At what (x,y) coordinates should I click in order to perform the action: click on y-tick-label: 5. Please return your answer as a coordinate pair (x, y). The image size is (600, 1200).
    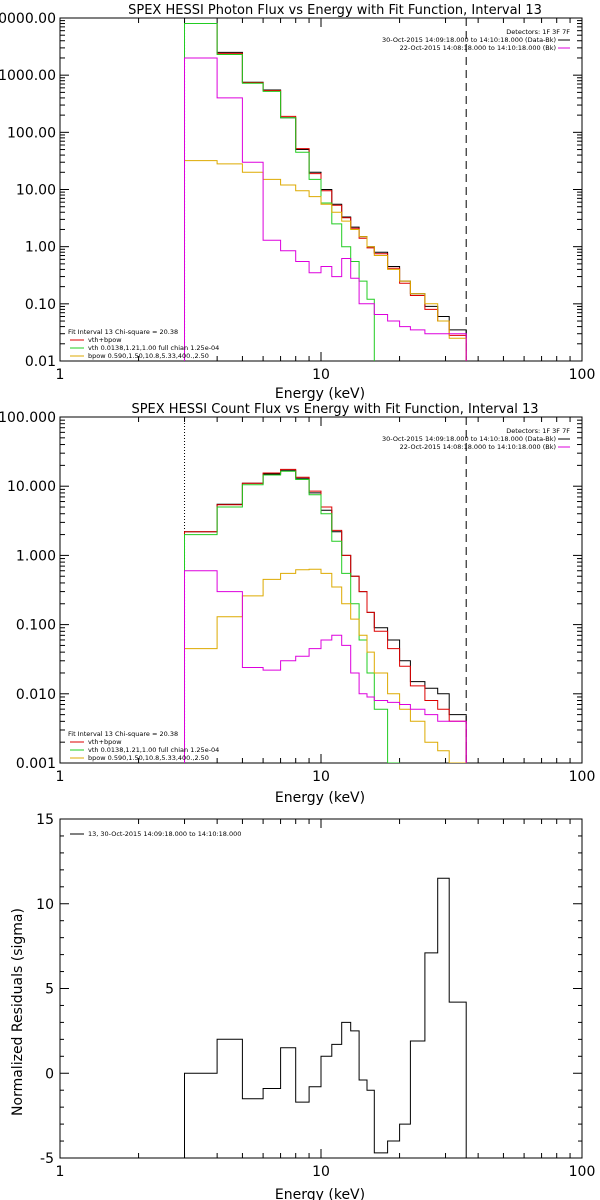
    Looking at the image, I should click on (49, 990).